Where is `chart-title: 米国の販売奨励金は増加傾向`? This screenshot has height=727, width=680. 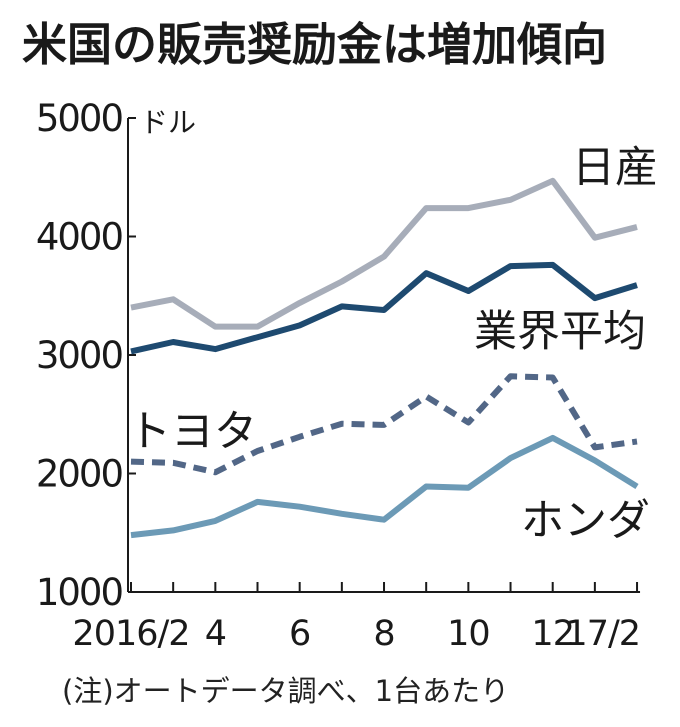
chart-title: 米国の販売奨励金は増加傾向 is located at coordinates (315, 44).